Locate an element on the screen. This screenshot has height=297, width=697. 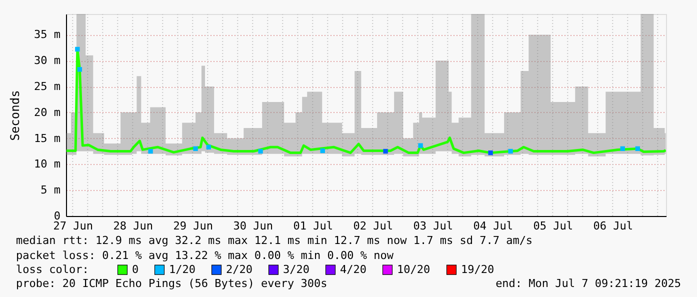
y-tick-label: 35 m is located at coordinates (47, 35).